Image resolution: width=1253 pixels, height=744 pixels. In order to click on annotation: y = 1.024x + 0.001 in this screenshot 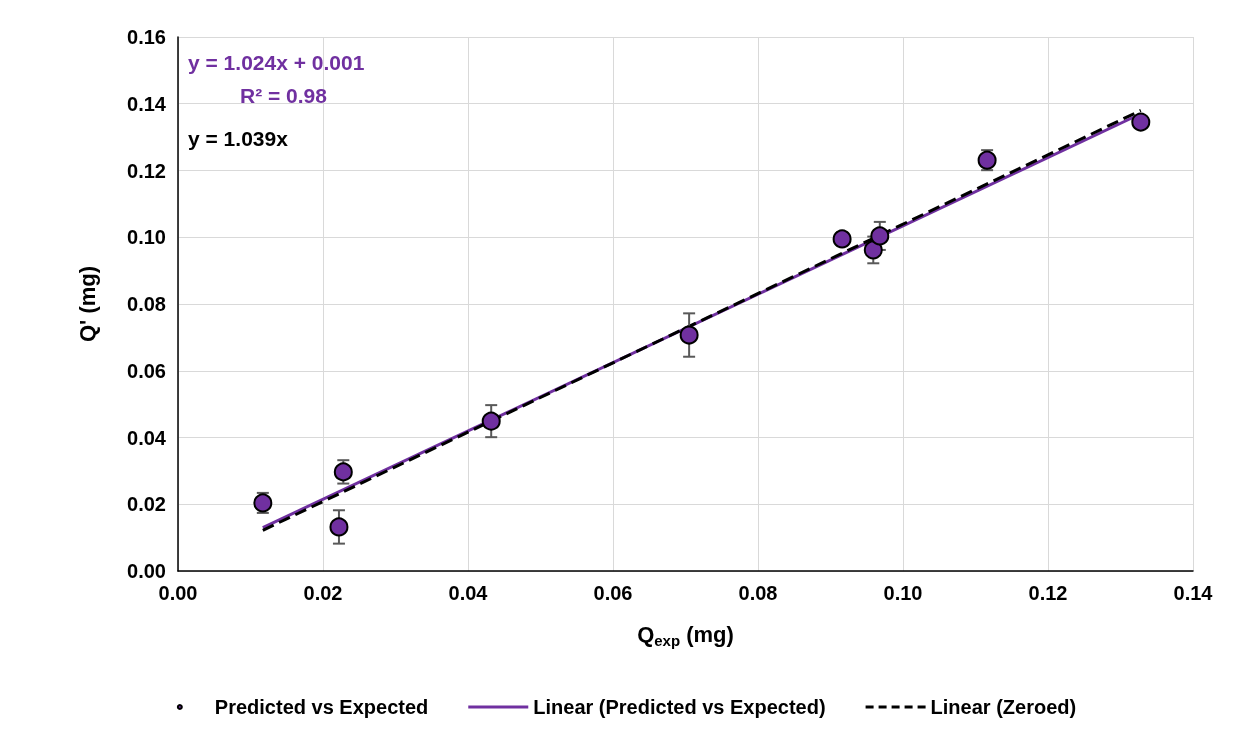, I will do `click(276, 62)`.